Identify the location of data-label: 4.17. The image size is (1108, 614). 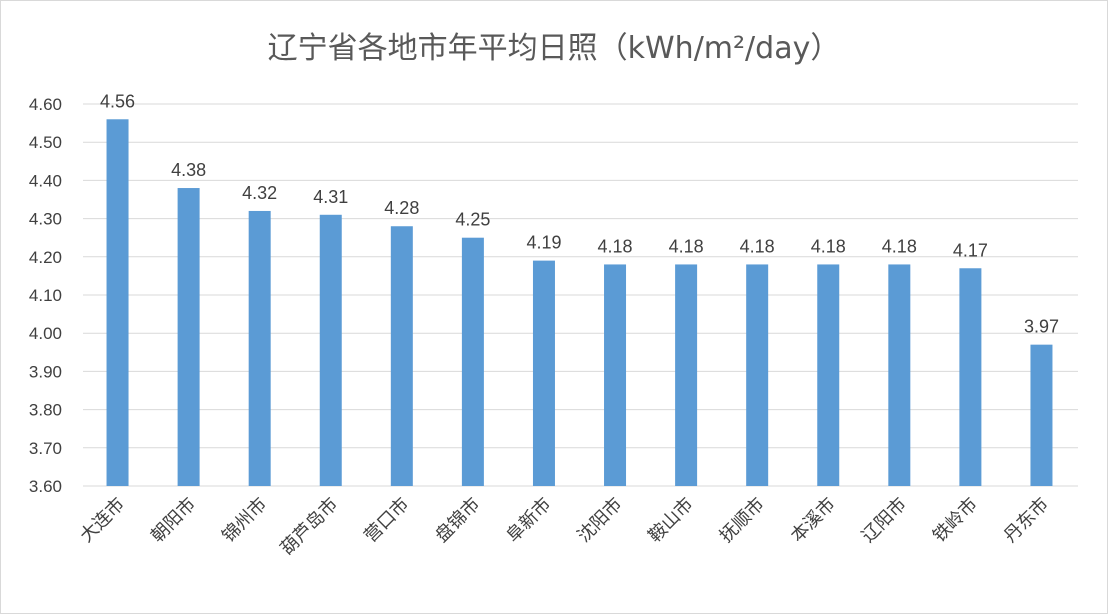
(970, 250).